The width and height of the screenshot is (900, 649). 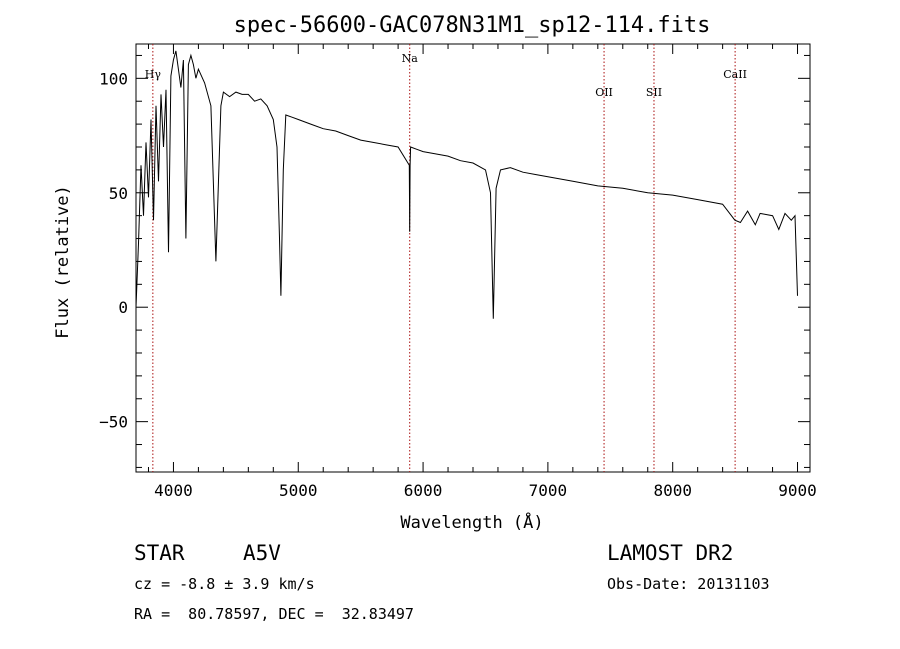 What do you see at coordinates (797, 490) in the screenshot?
I see `x-tick-label: 9000` at bounding box center [797, 490].